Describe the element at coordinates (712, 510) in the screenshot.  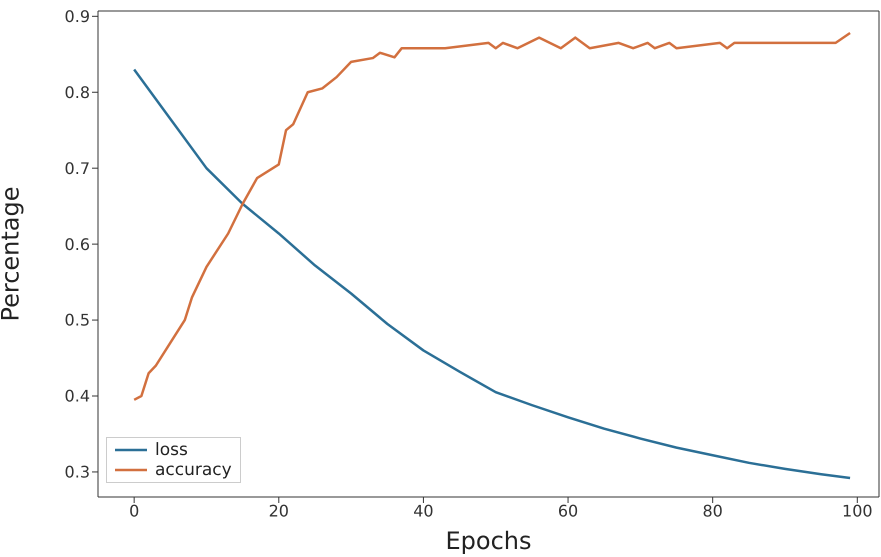
I see `x-tick-label: 80` at that location.